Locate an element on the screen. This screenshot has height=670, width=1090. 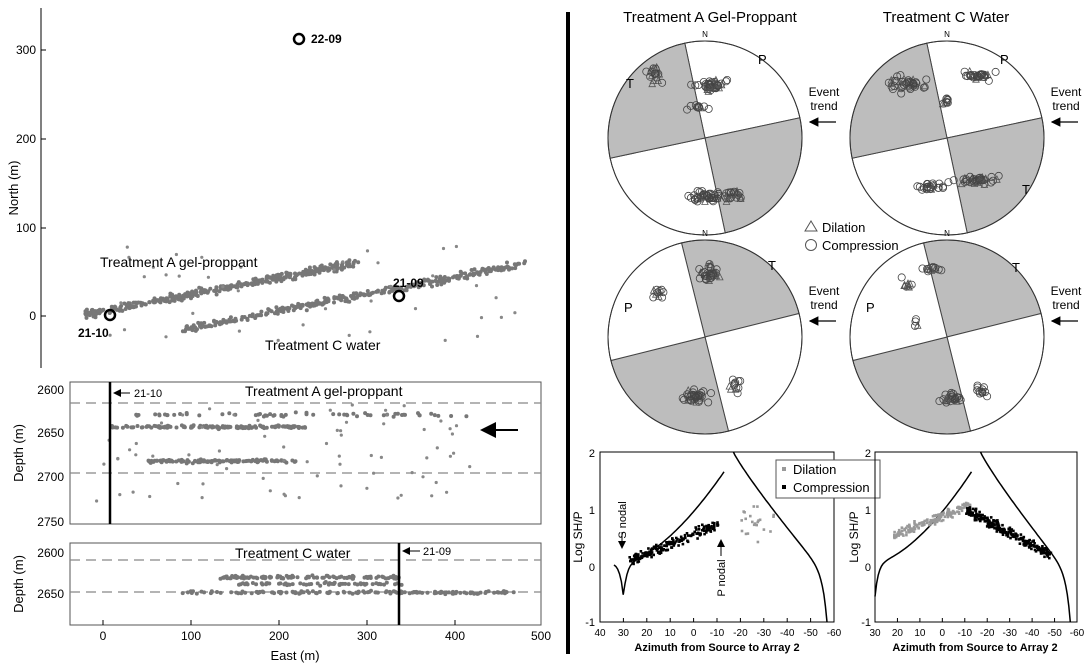
ratio-ytick: -1 is located at coordinates (866, 623).